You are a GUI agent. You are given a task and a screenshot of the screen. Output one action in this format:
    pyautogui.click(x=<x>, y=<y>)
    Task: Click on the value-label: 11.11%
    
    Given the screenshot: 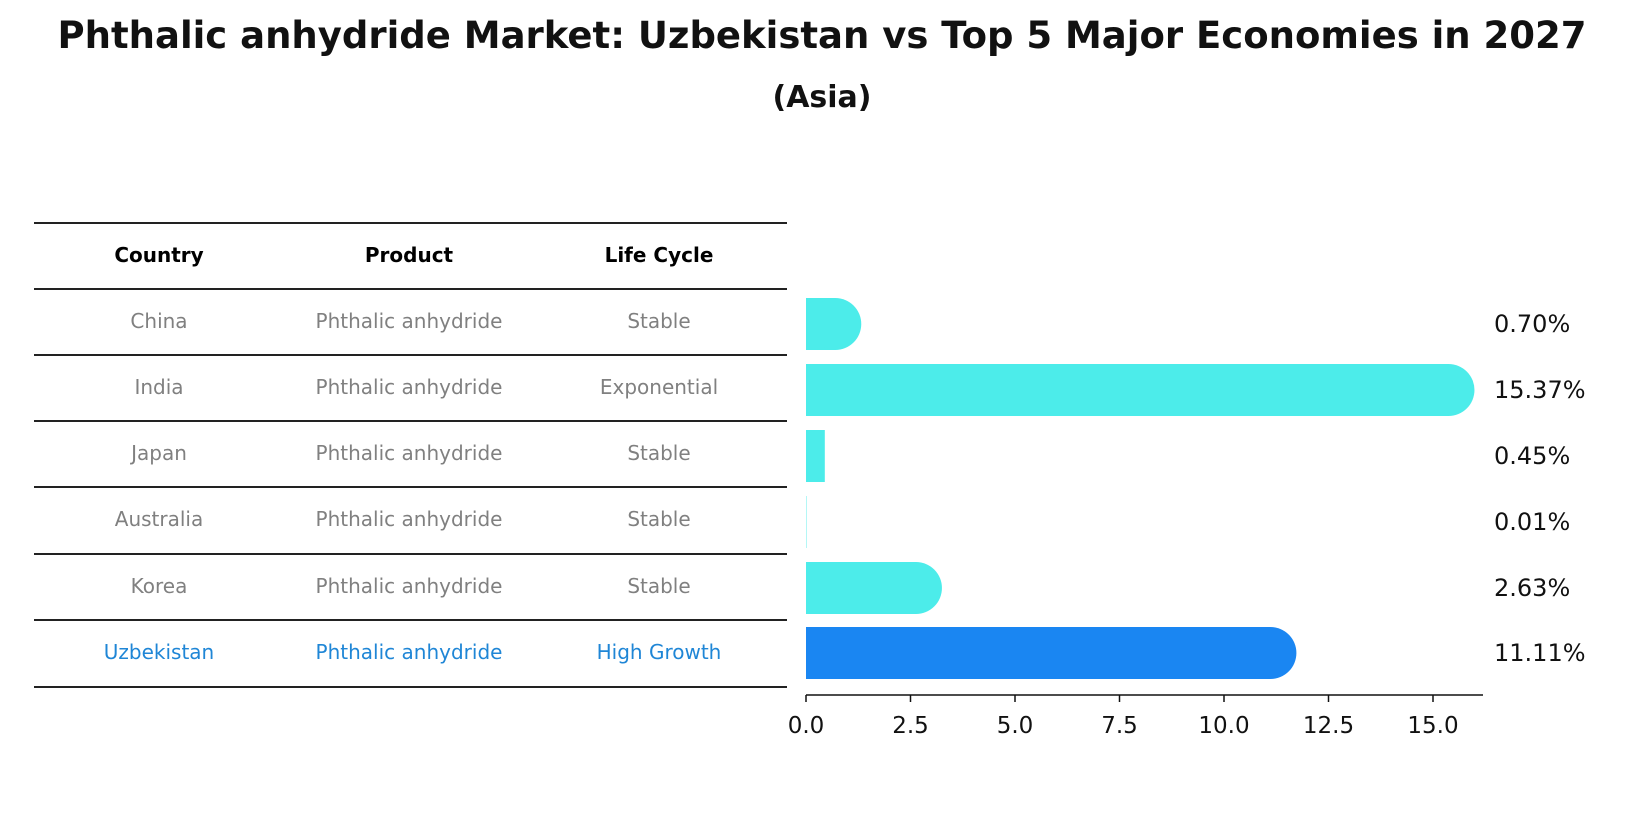 What is the action you would take?
    pyautogui.click(x=1540, y=653)
    